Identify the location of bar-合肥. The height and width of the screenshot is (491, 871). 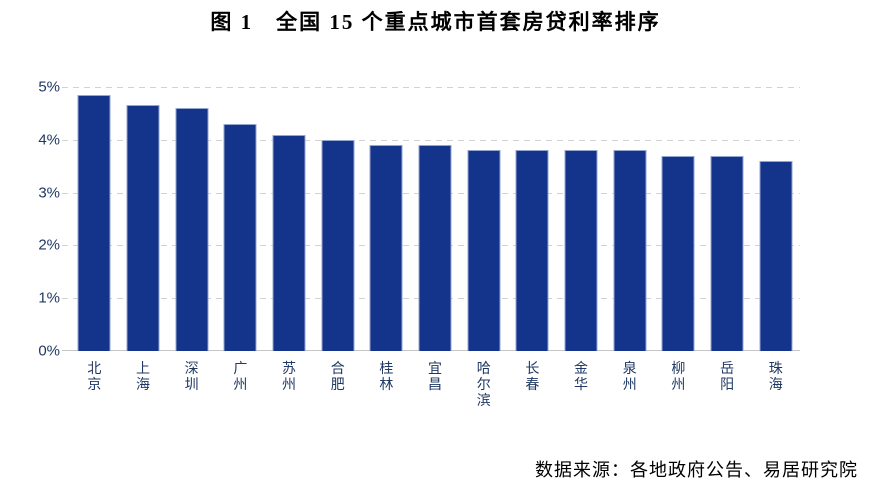
(338, 245).